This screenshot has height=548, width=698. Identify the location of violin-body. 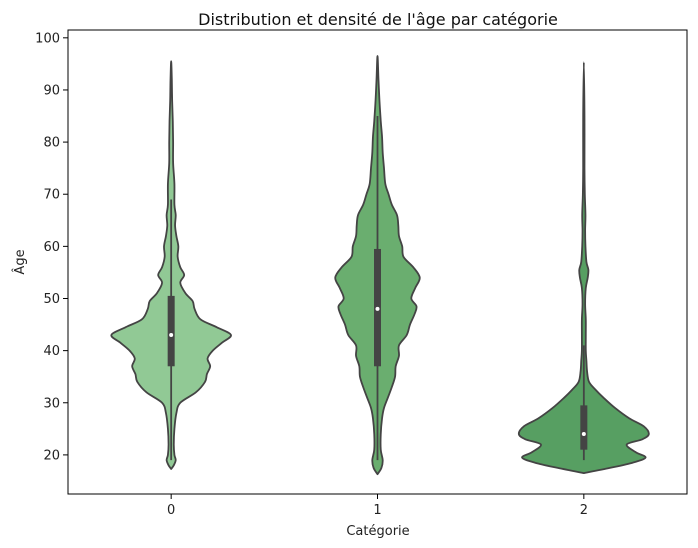
(583, 268).